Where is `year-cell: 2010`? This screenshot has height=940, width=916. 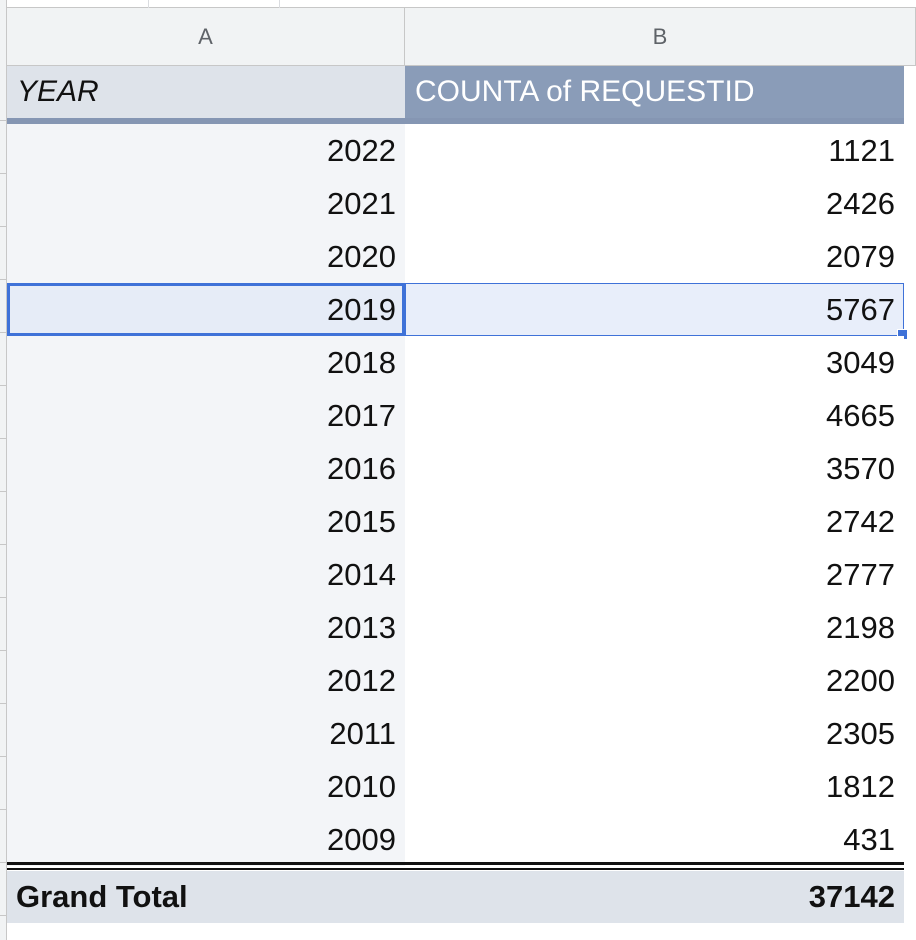
year-cell: 2010 is located at coordinates (206, 786).